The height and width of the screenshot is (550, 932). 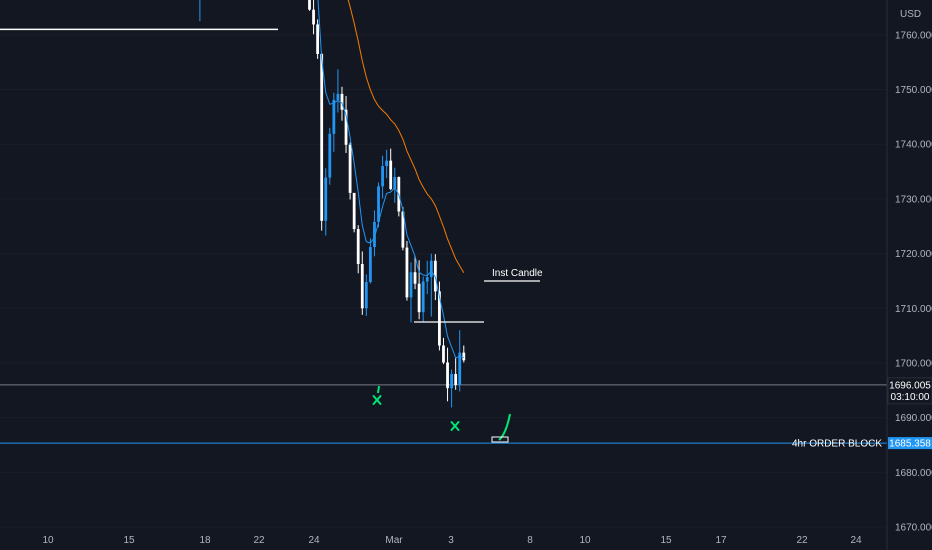 I want to click on currency-label: USD, so click(x=910, y=14).